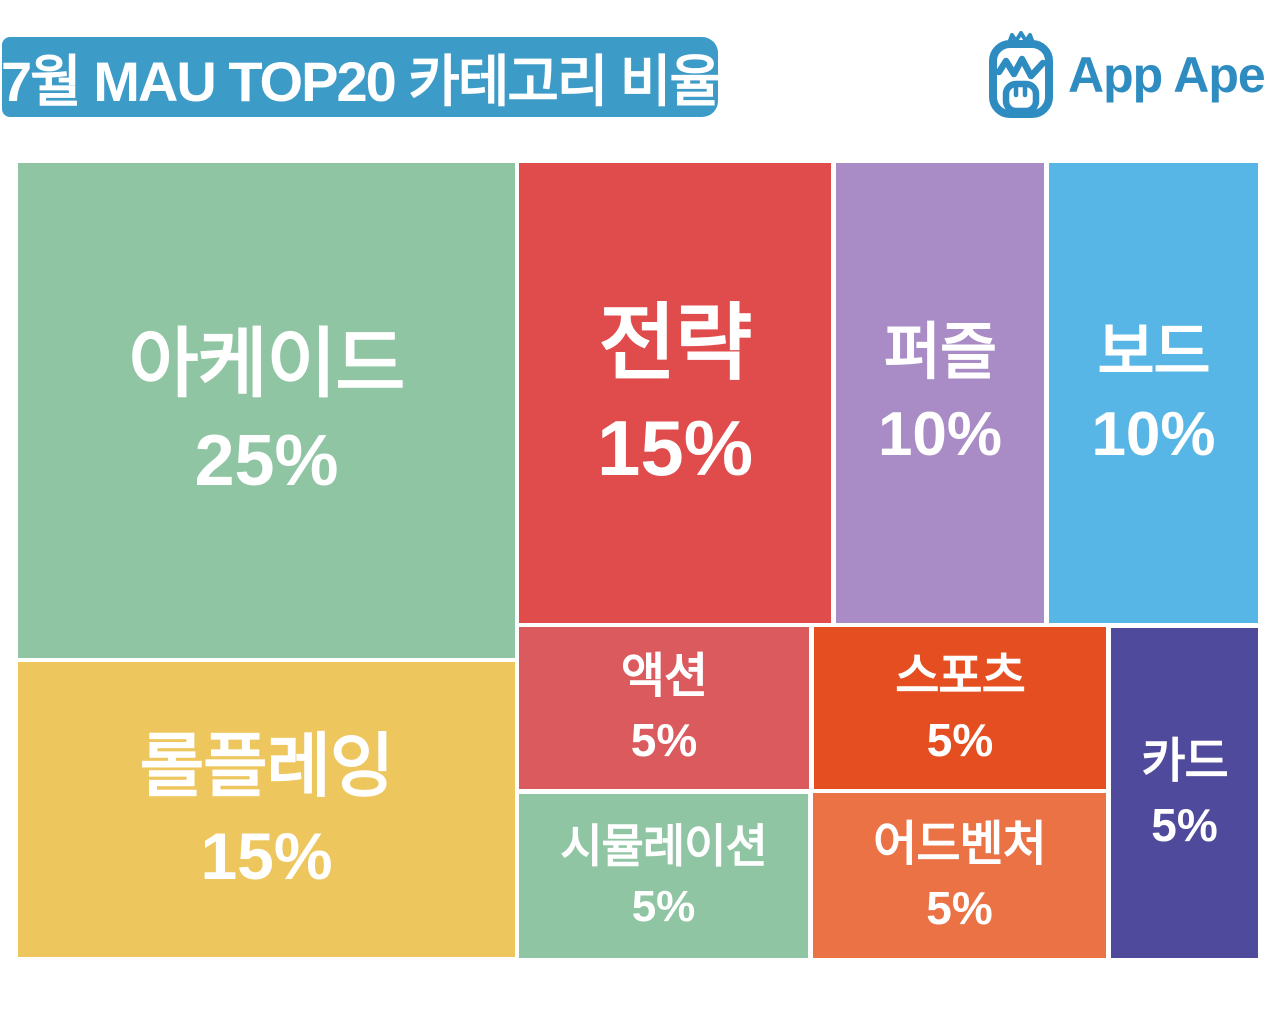  I want to click on category-label-sports: 스포츠, so click(960, 677).